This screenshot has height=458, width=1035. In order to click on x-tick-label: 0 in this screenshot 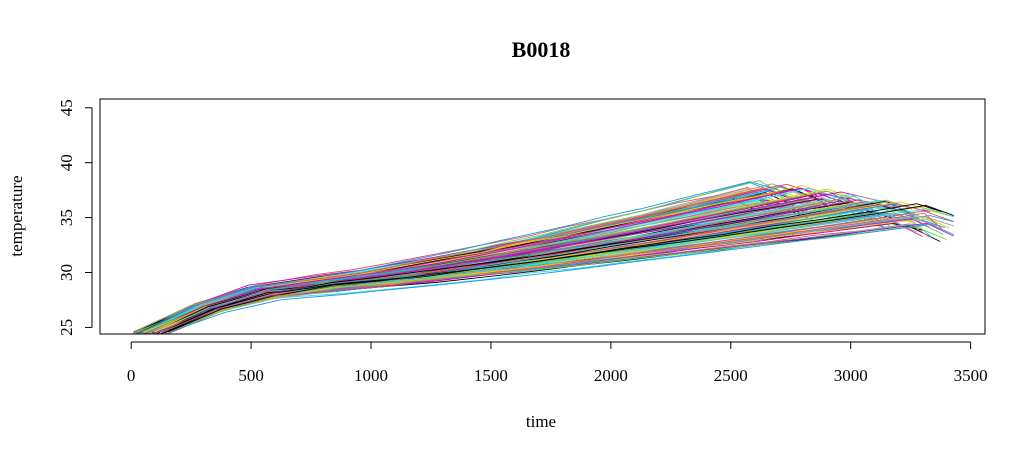, I will do `click(131, 375)`.